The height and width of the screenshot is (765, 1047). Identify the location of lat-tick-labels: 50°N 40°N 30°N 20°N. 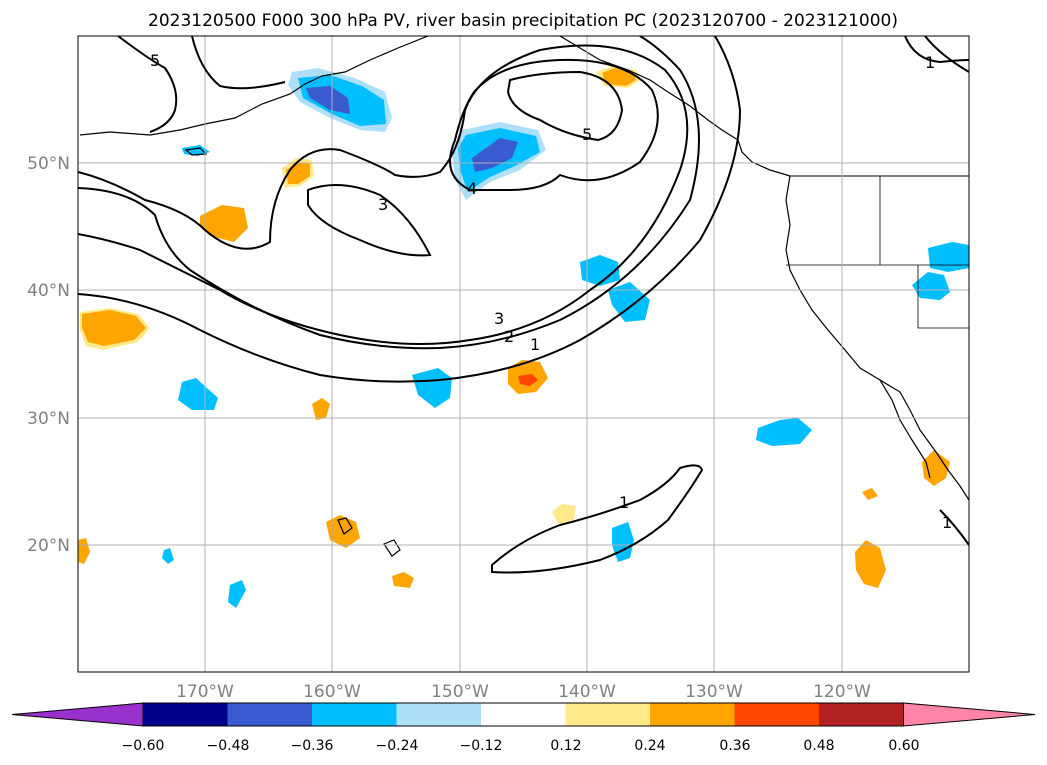
(48, 355).